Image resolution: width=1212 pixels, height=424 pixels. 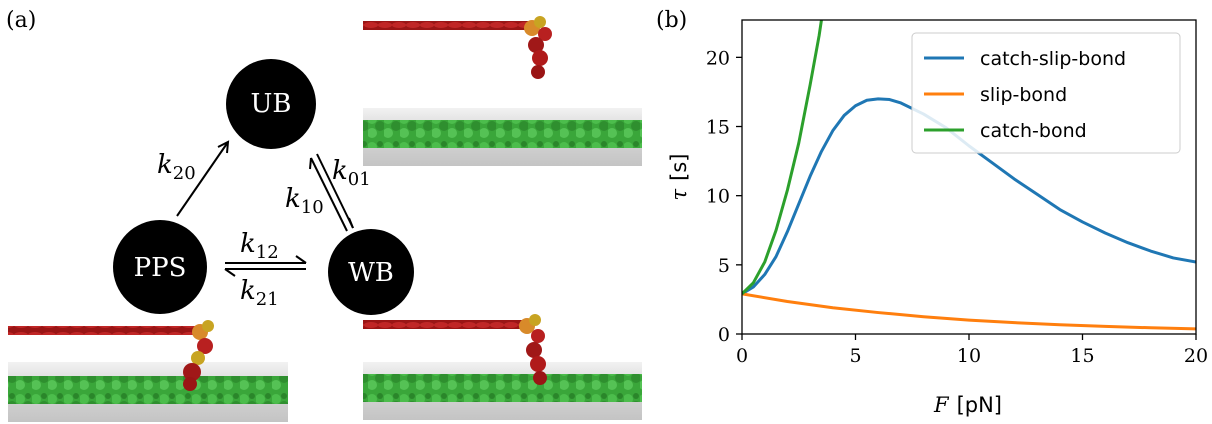 I want to click on state-ub-label: UB, so click(x=270, y=104).